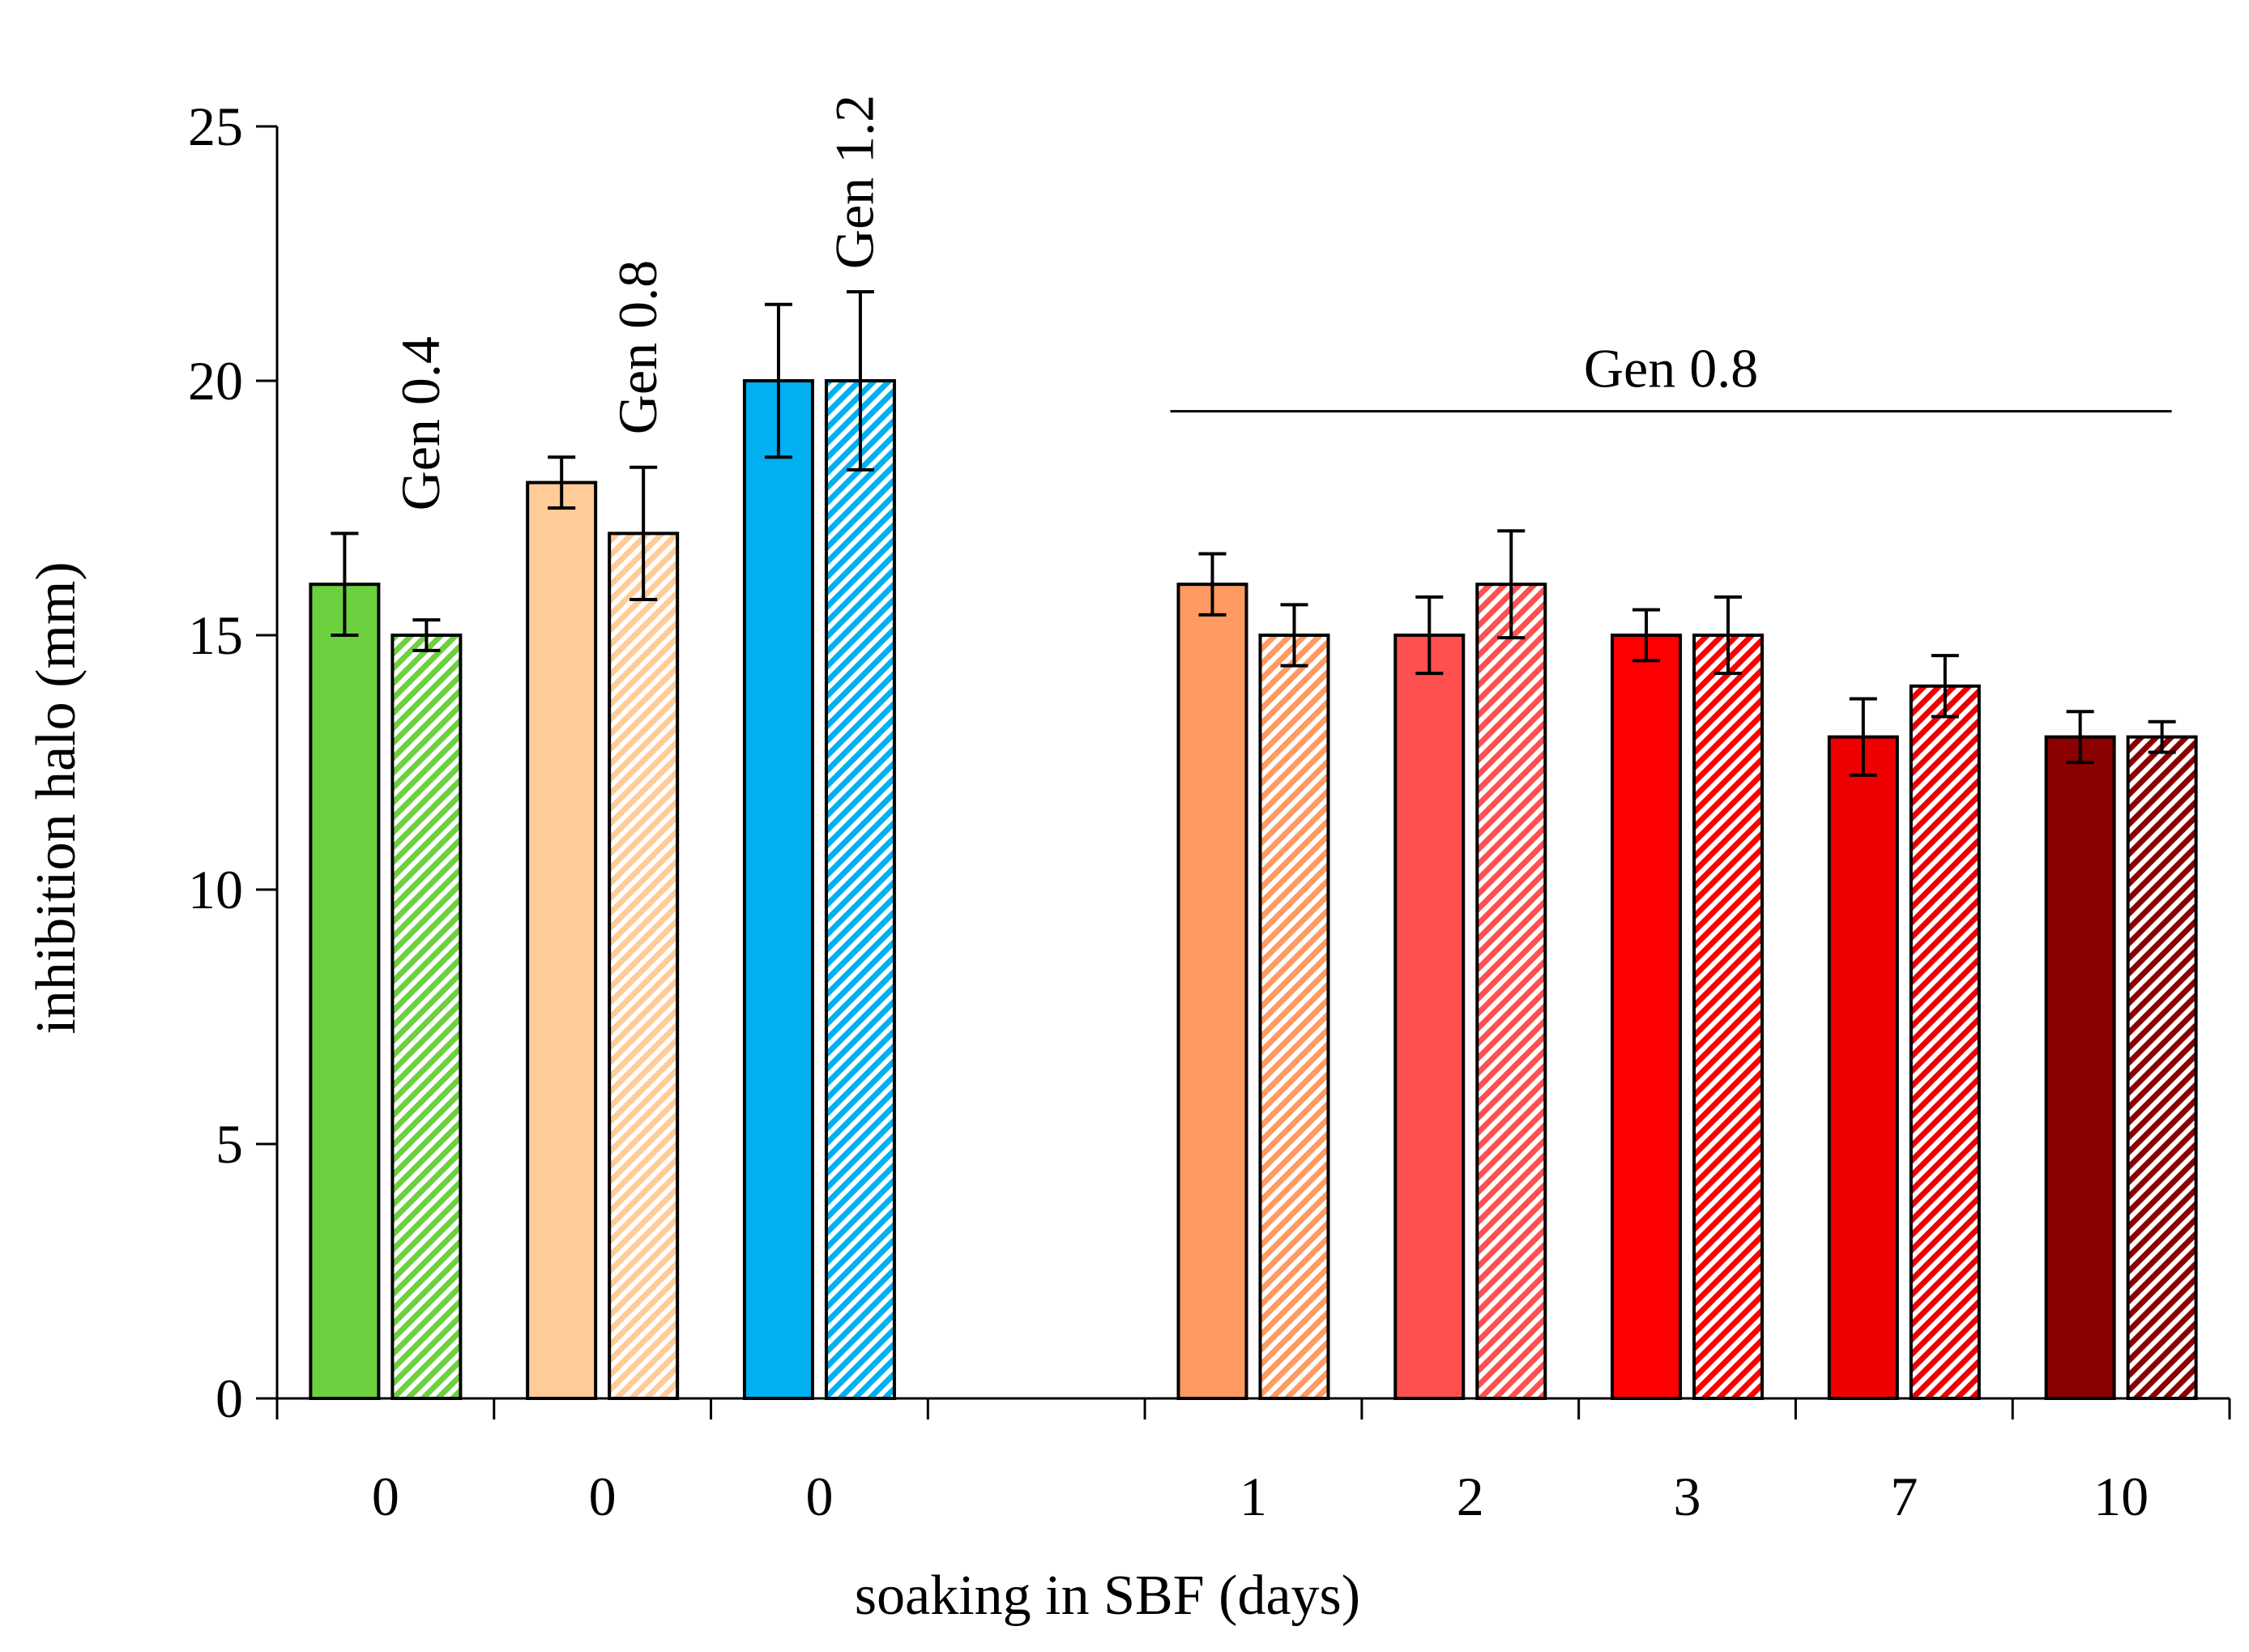 This screenshot has width=2249, height=1652. What do you see at coordinates (2121, 1496) in the screenshot?
I see `x-tick-label: 10` at bounding box center [2121, 1496].